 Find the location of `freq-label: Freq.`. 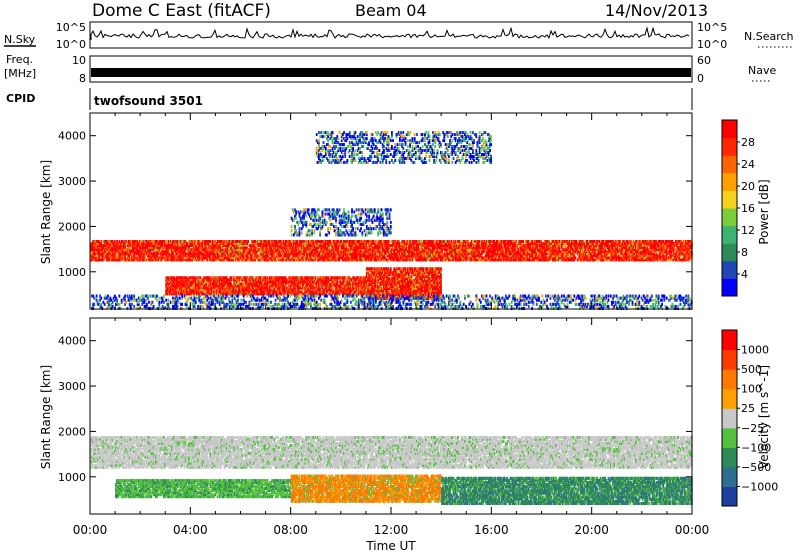

freq-label: Freq. is located at coordinates (19, 59).